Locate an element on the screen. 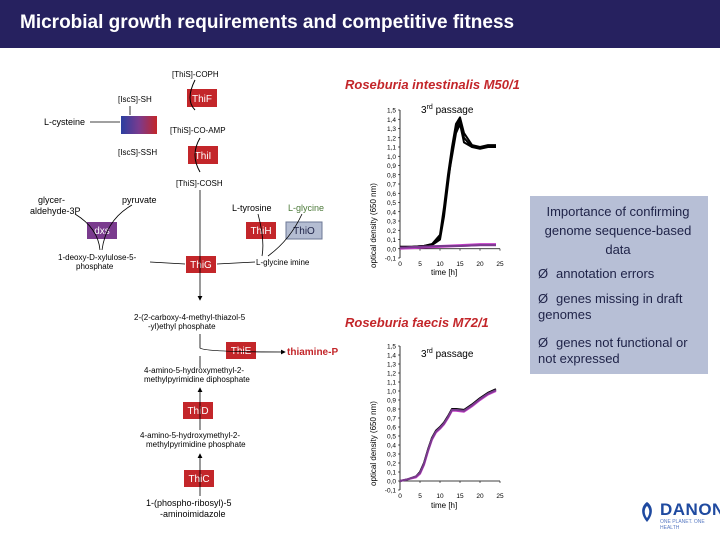 Image resolution: width=720 pixels, height=540 pixels. arrow-thii is located at coordinates (197, 155).